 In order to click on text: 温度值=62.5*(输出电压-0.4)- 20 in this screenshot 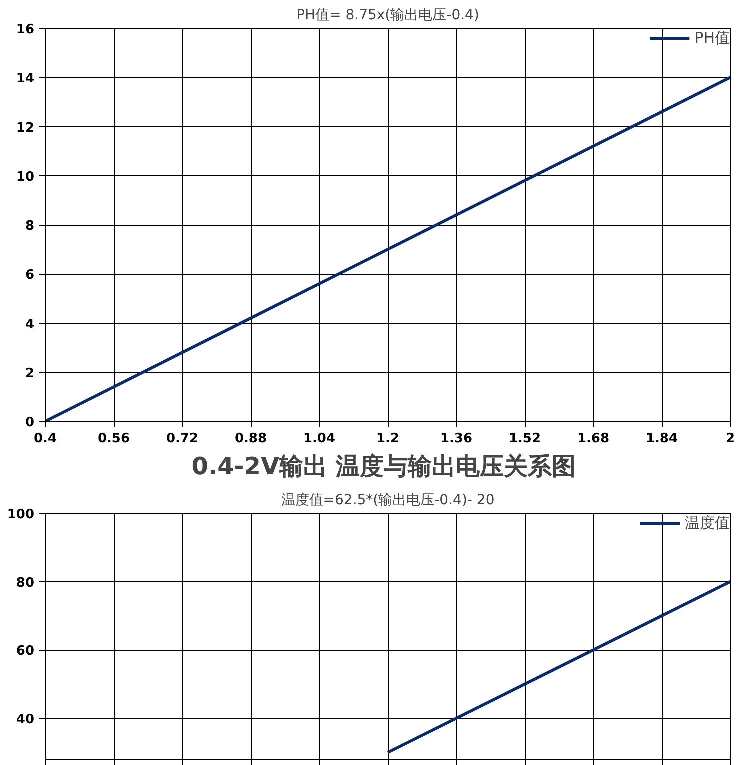, I will do `click(388, 500)`.